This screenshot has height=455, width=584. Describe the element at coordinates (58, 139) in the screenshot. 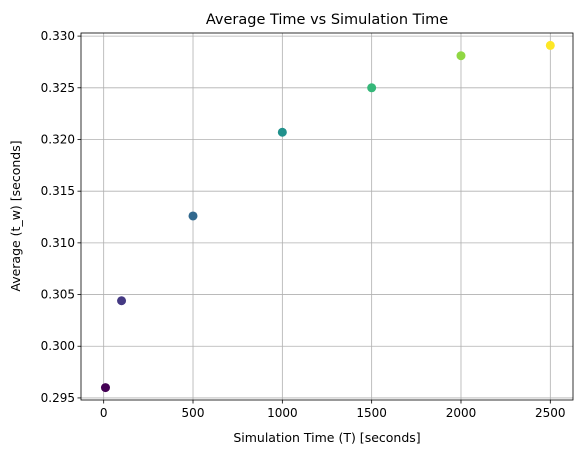

I see `y-tick-label: 0.320` at that location.